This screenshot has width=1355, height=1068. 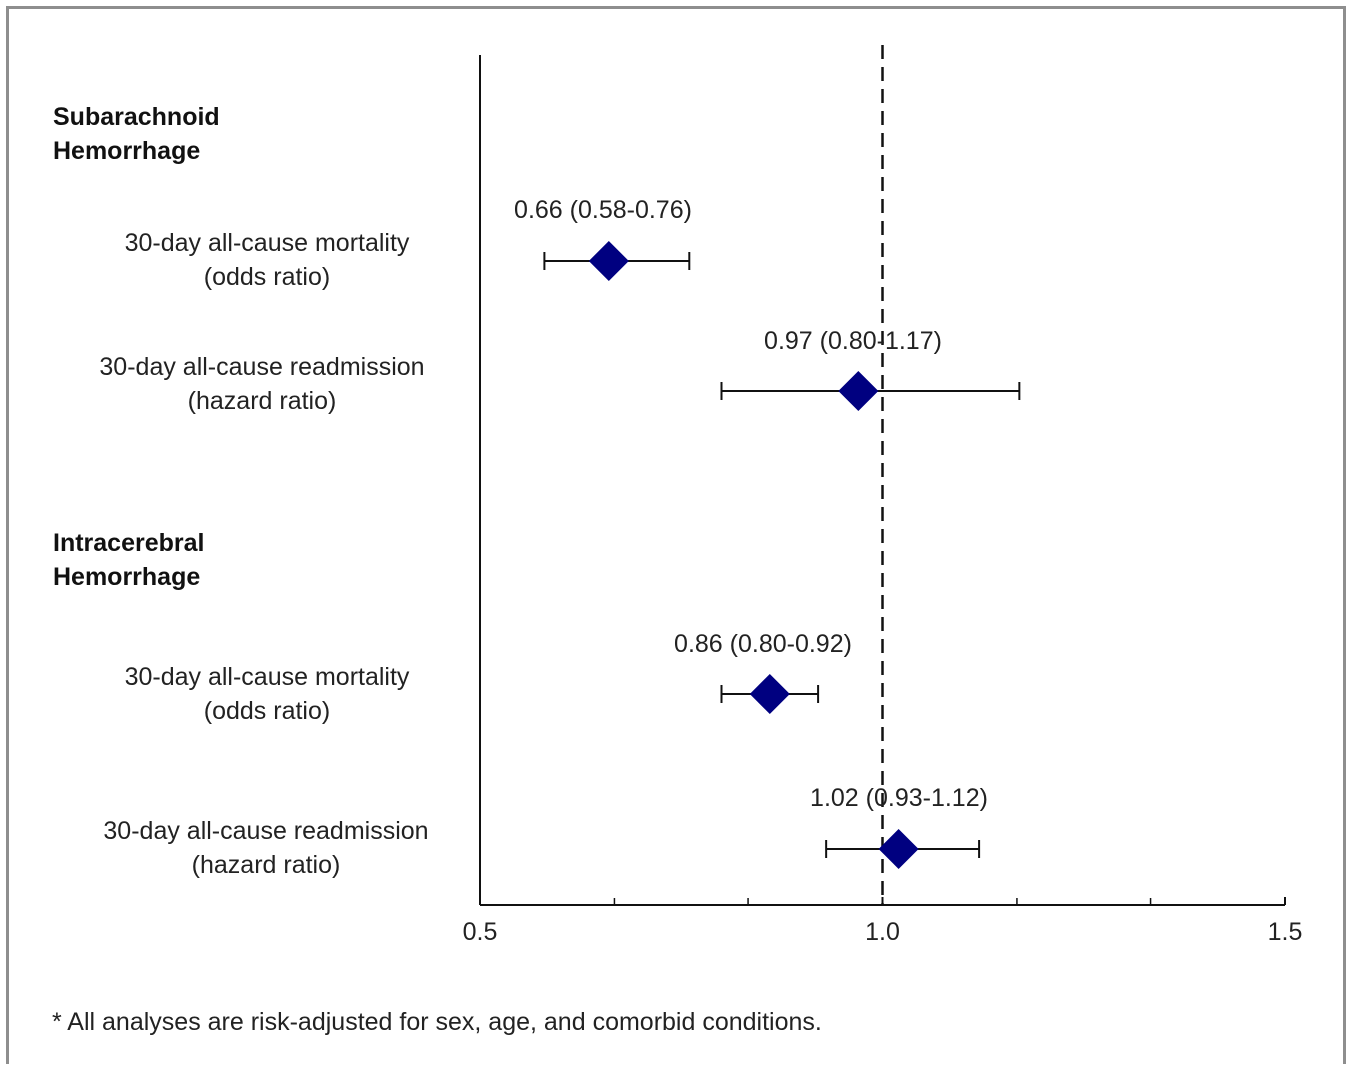 What do you see at coordinates (136, 117) in the screenshot?
I see `group-title: Subarachnoid` at bounding box center [136, 117].